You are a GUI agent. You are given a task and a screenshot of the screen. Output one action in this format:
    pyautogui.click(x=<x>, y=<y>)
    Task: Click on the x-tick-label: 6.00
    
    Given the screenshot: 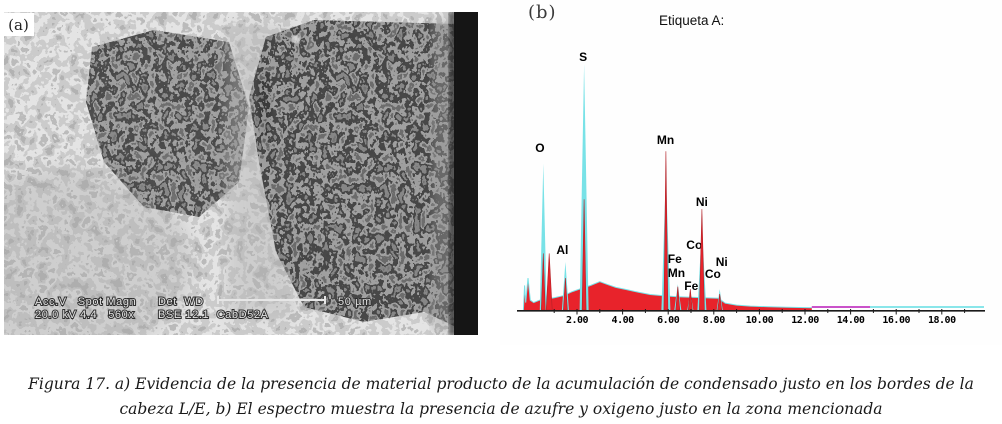 What is the action you would take?
    pyautogui.click(x=668, y=320)
    